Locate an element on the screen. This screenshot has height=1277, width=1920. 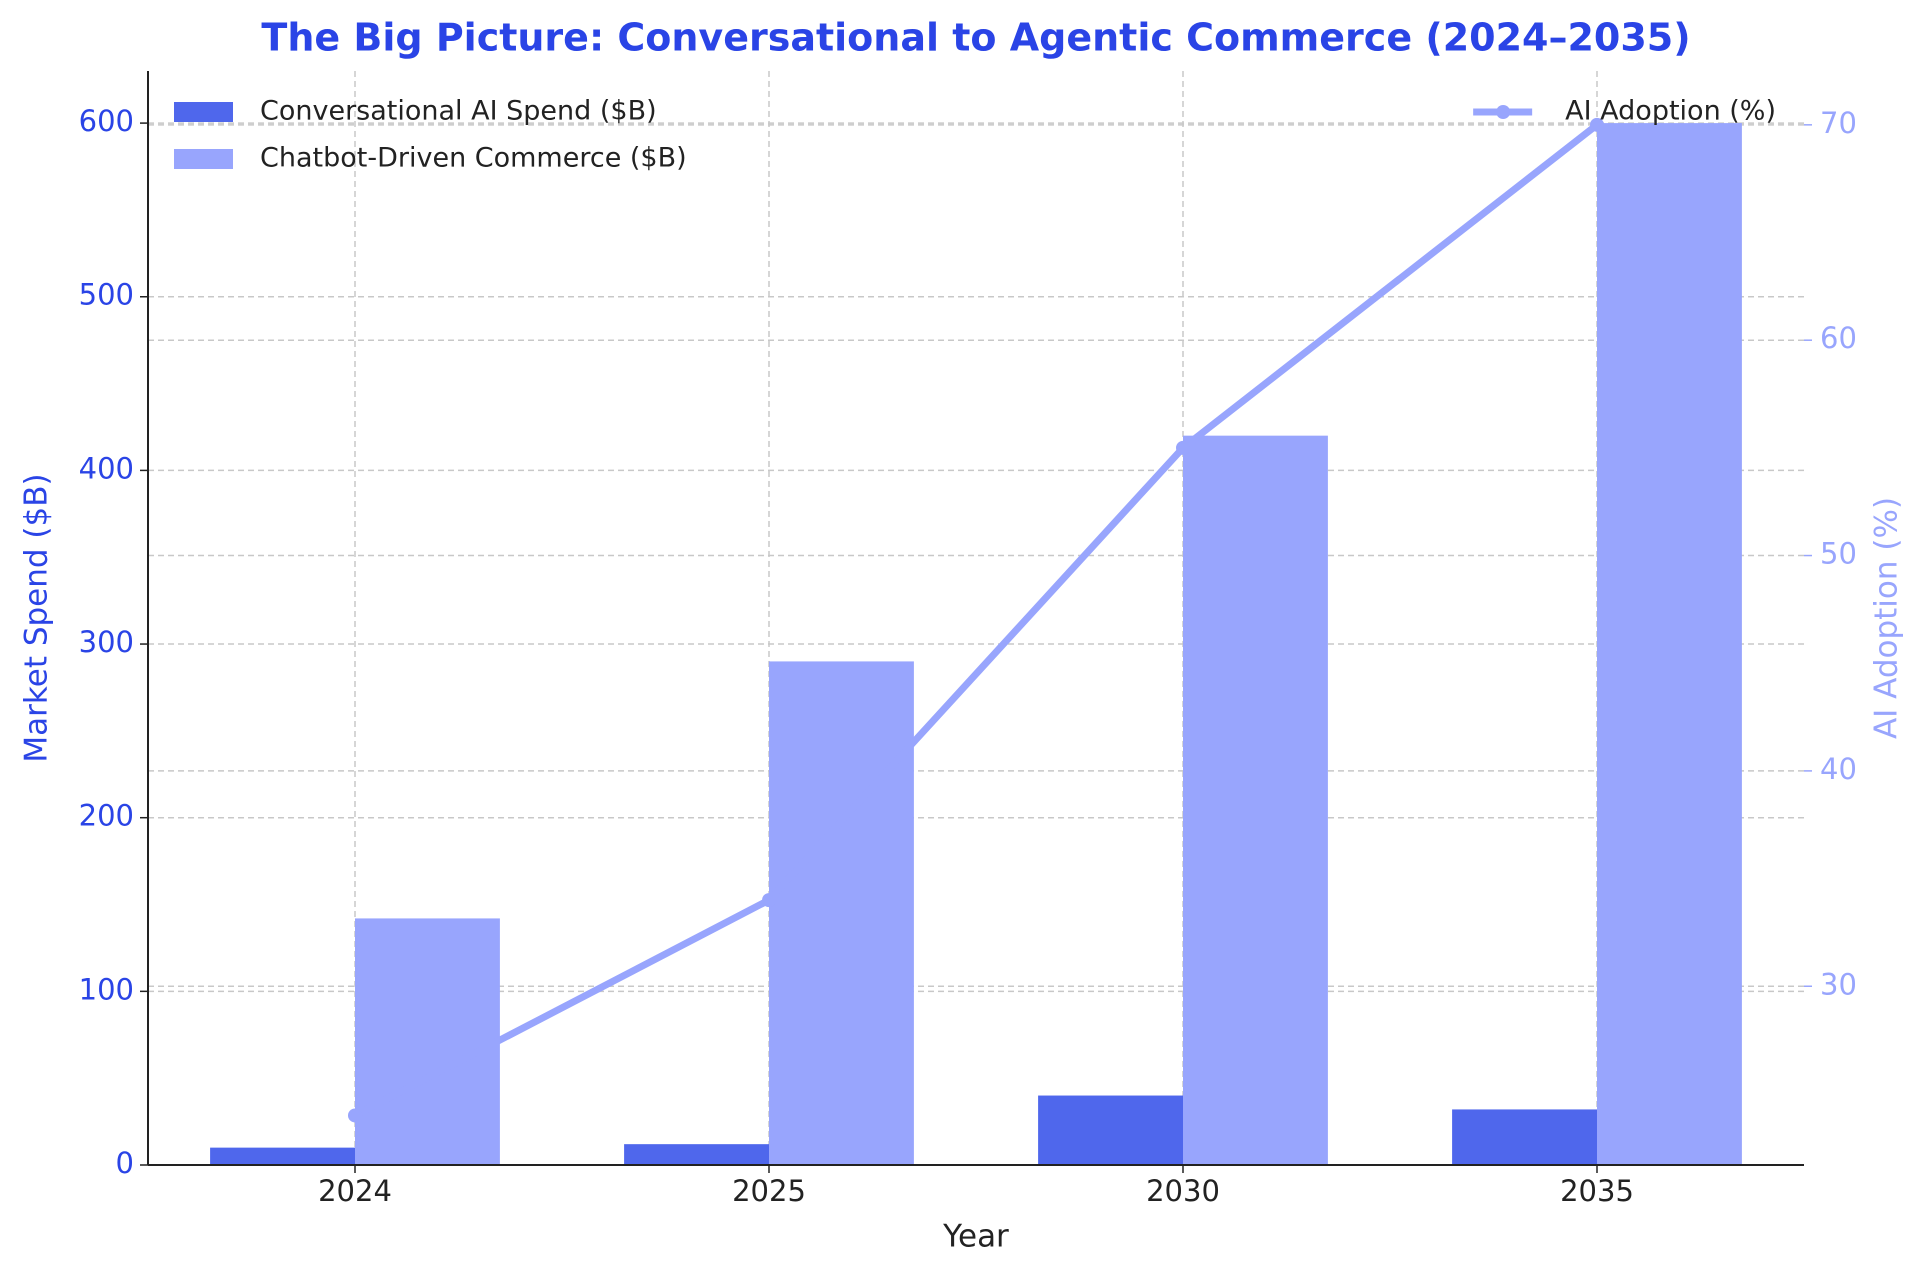
y-tick-label: 300 is located at coordinates (106, 642).